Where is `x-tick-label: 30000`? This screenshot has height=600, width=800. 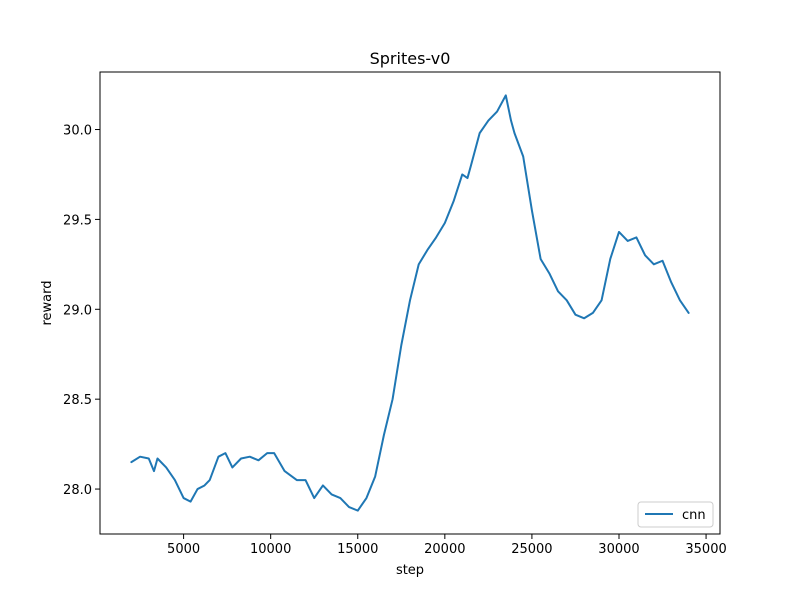
x-tick-label: 30000 is located at coordinates (618, 549).